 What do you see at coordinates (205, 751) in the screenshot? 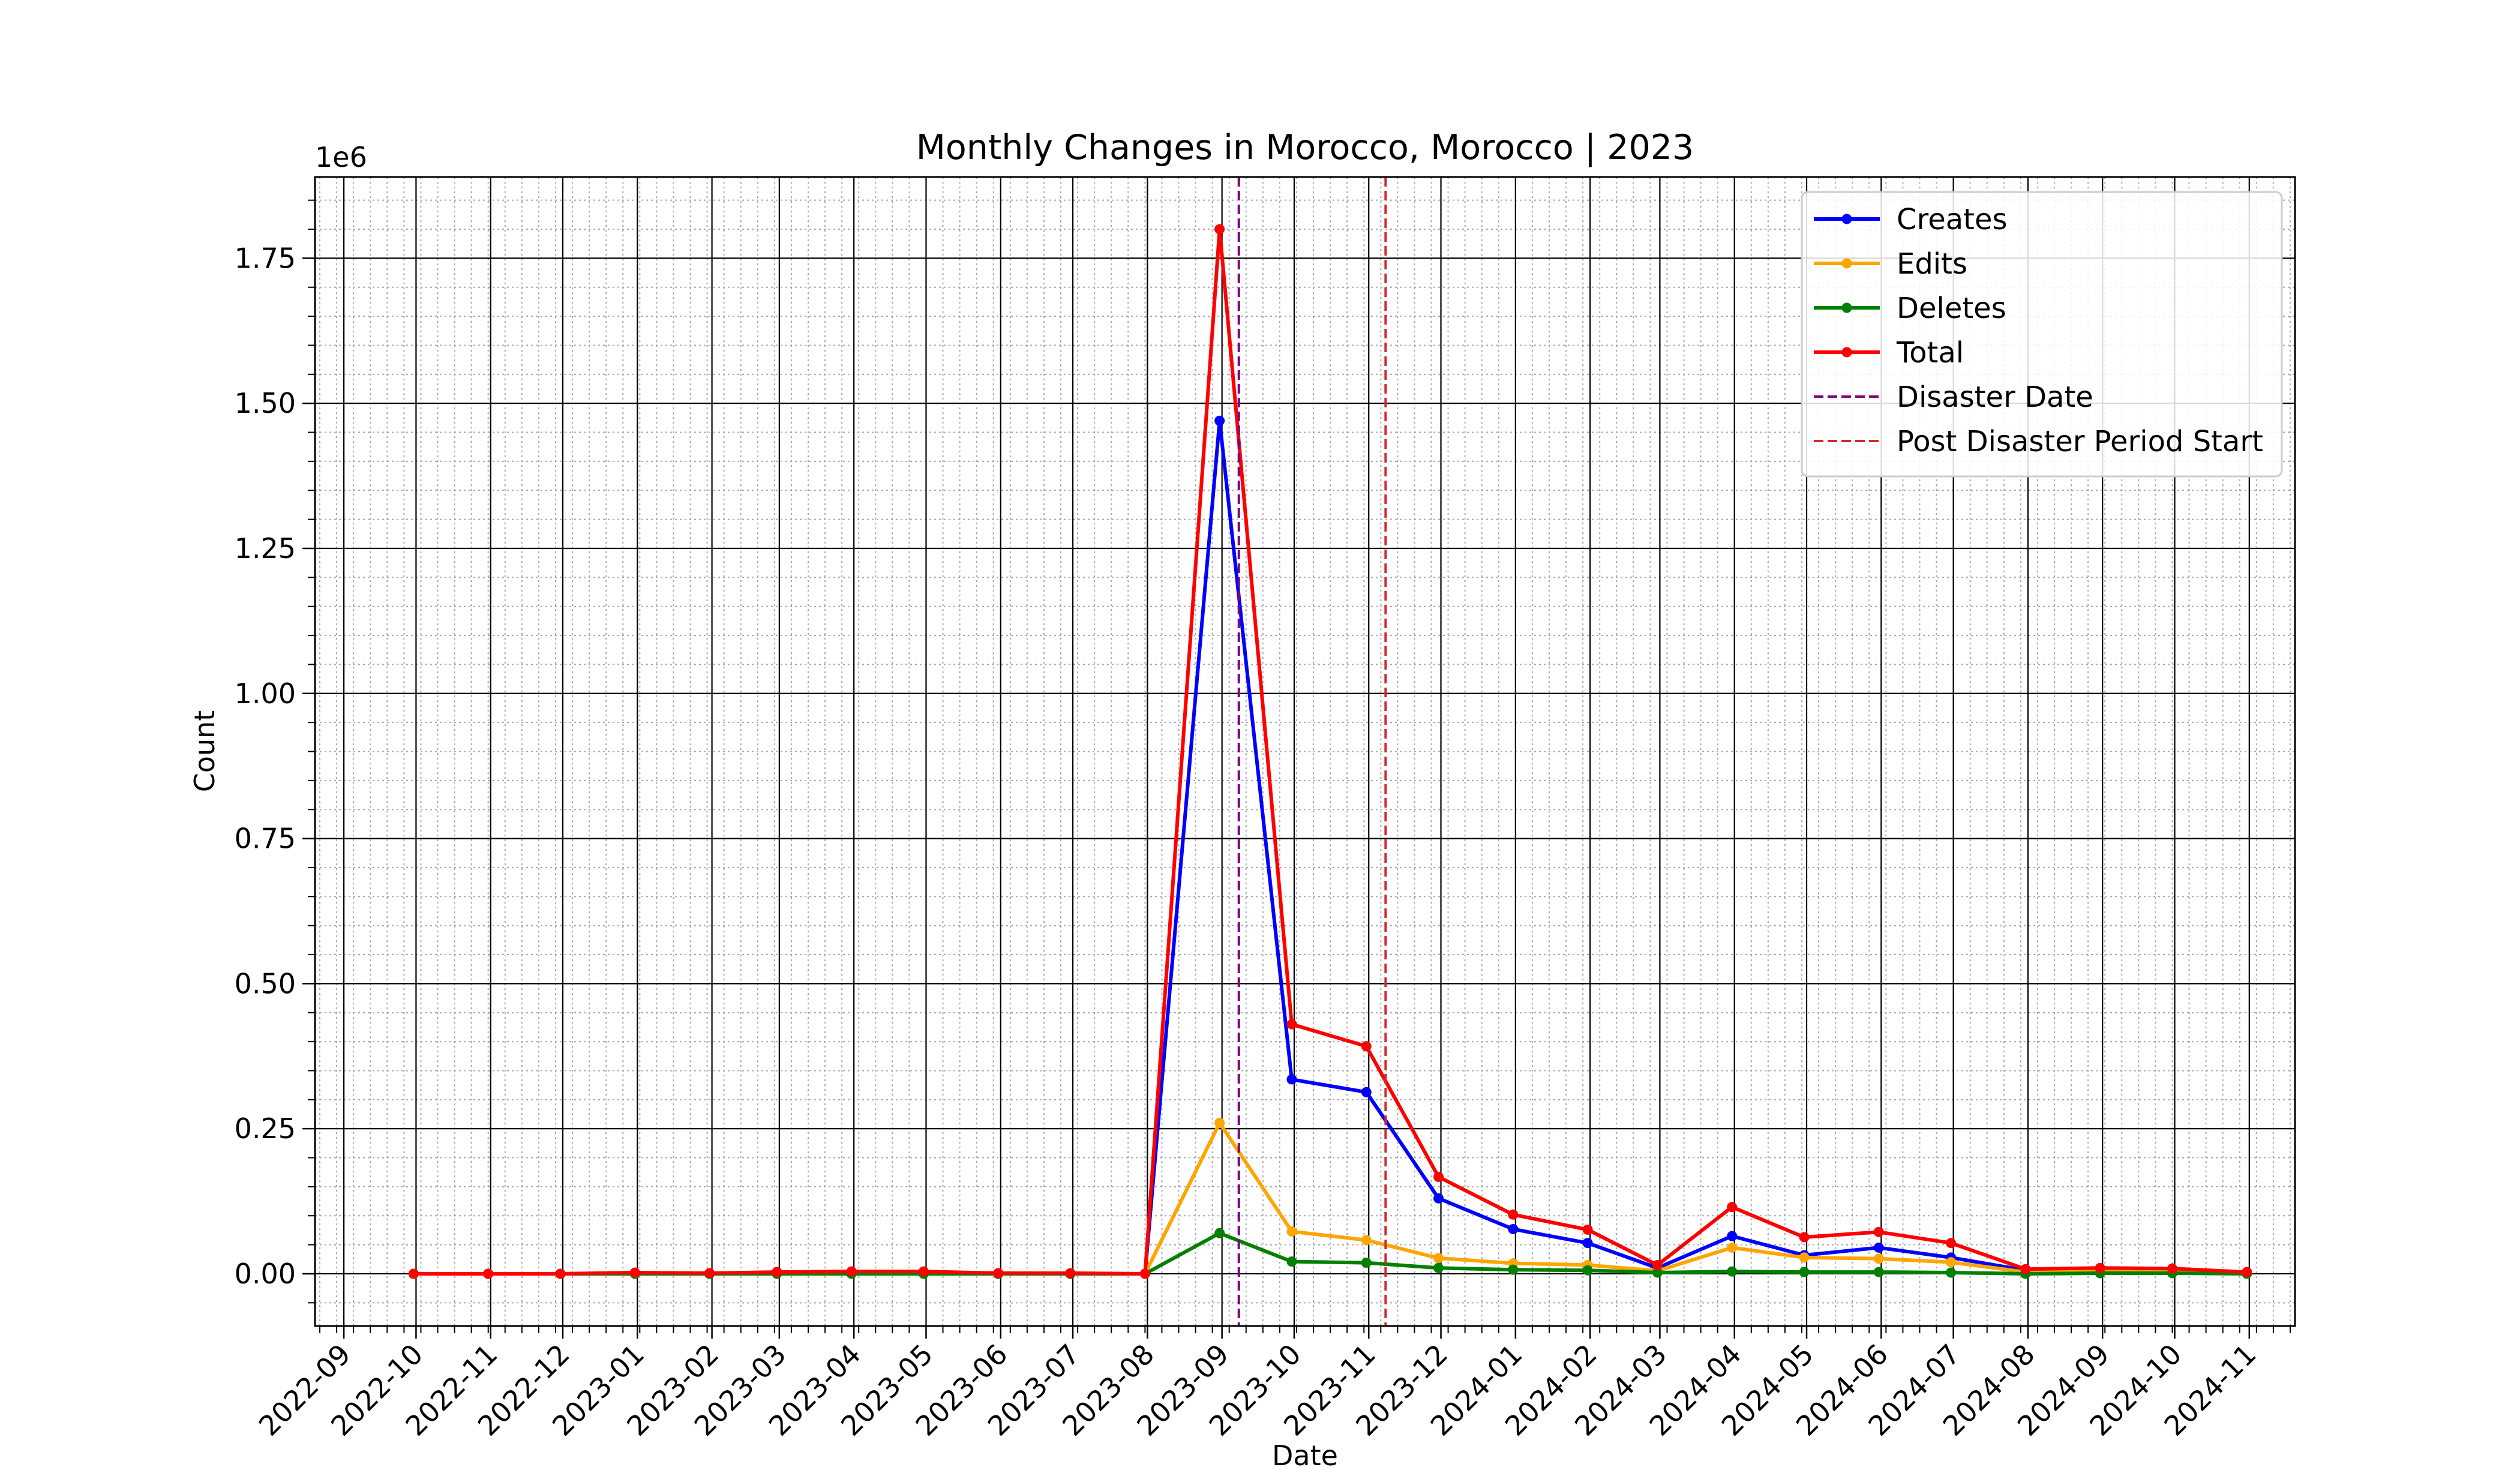
I see `y-axis-label: Count` at bounding box center [205, 751].